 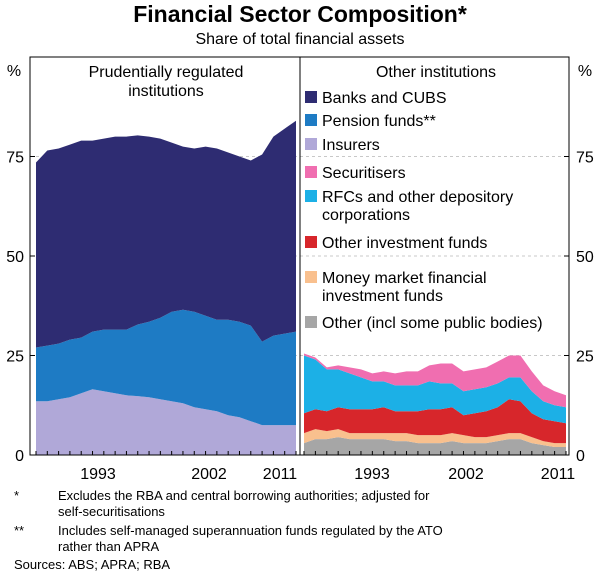 I want to click on footnote-2-line-2: rather than APRA, so click(x=109, y=546).